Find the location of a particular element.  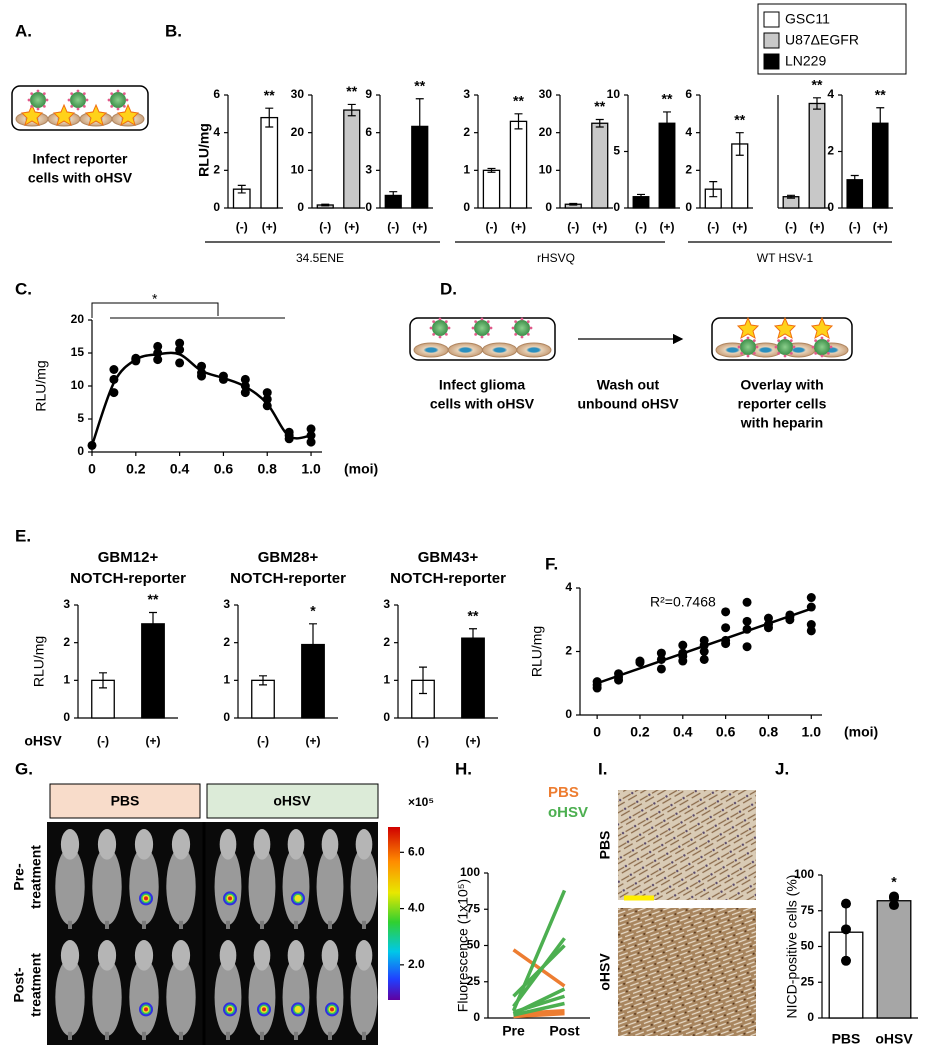

annotation: R²=0.7468 is located at coordinates (683, 602).